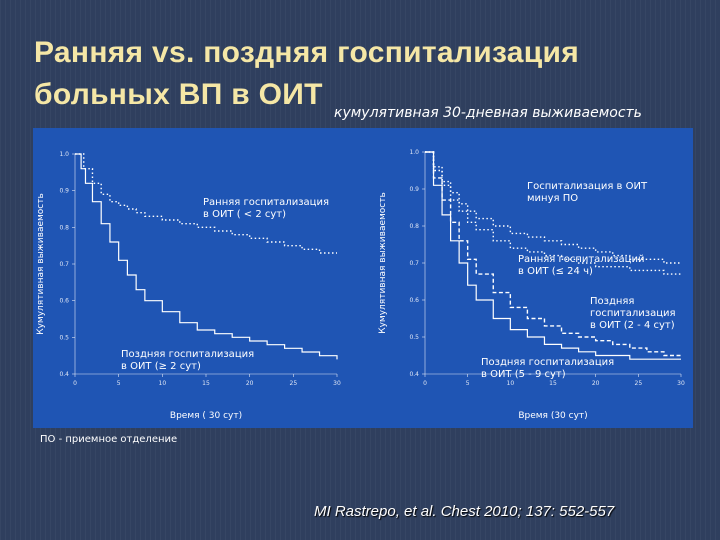  Describe the element at coordinates (488, 113) in the screenshot. I see `slide-subtitle: кумулятивная 30-дневная выживаемость` at that location.